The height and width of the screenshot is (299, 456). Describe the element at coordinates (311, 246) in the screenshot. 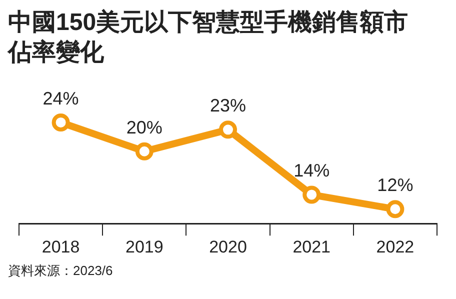

I see `x-tick-label: 2021` at that location.